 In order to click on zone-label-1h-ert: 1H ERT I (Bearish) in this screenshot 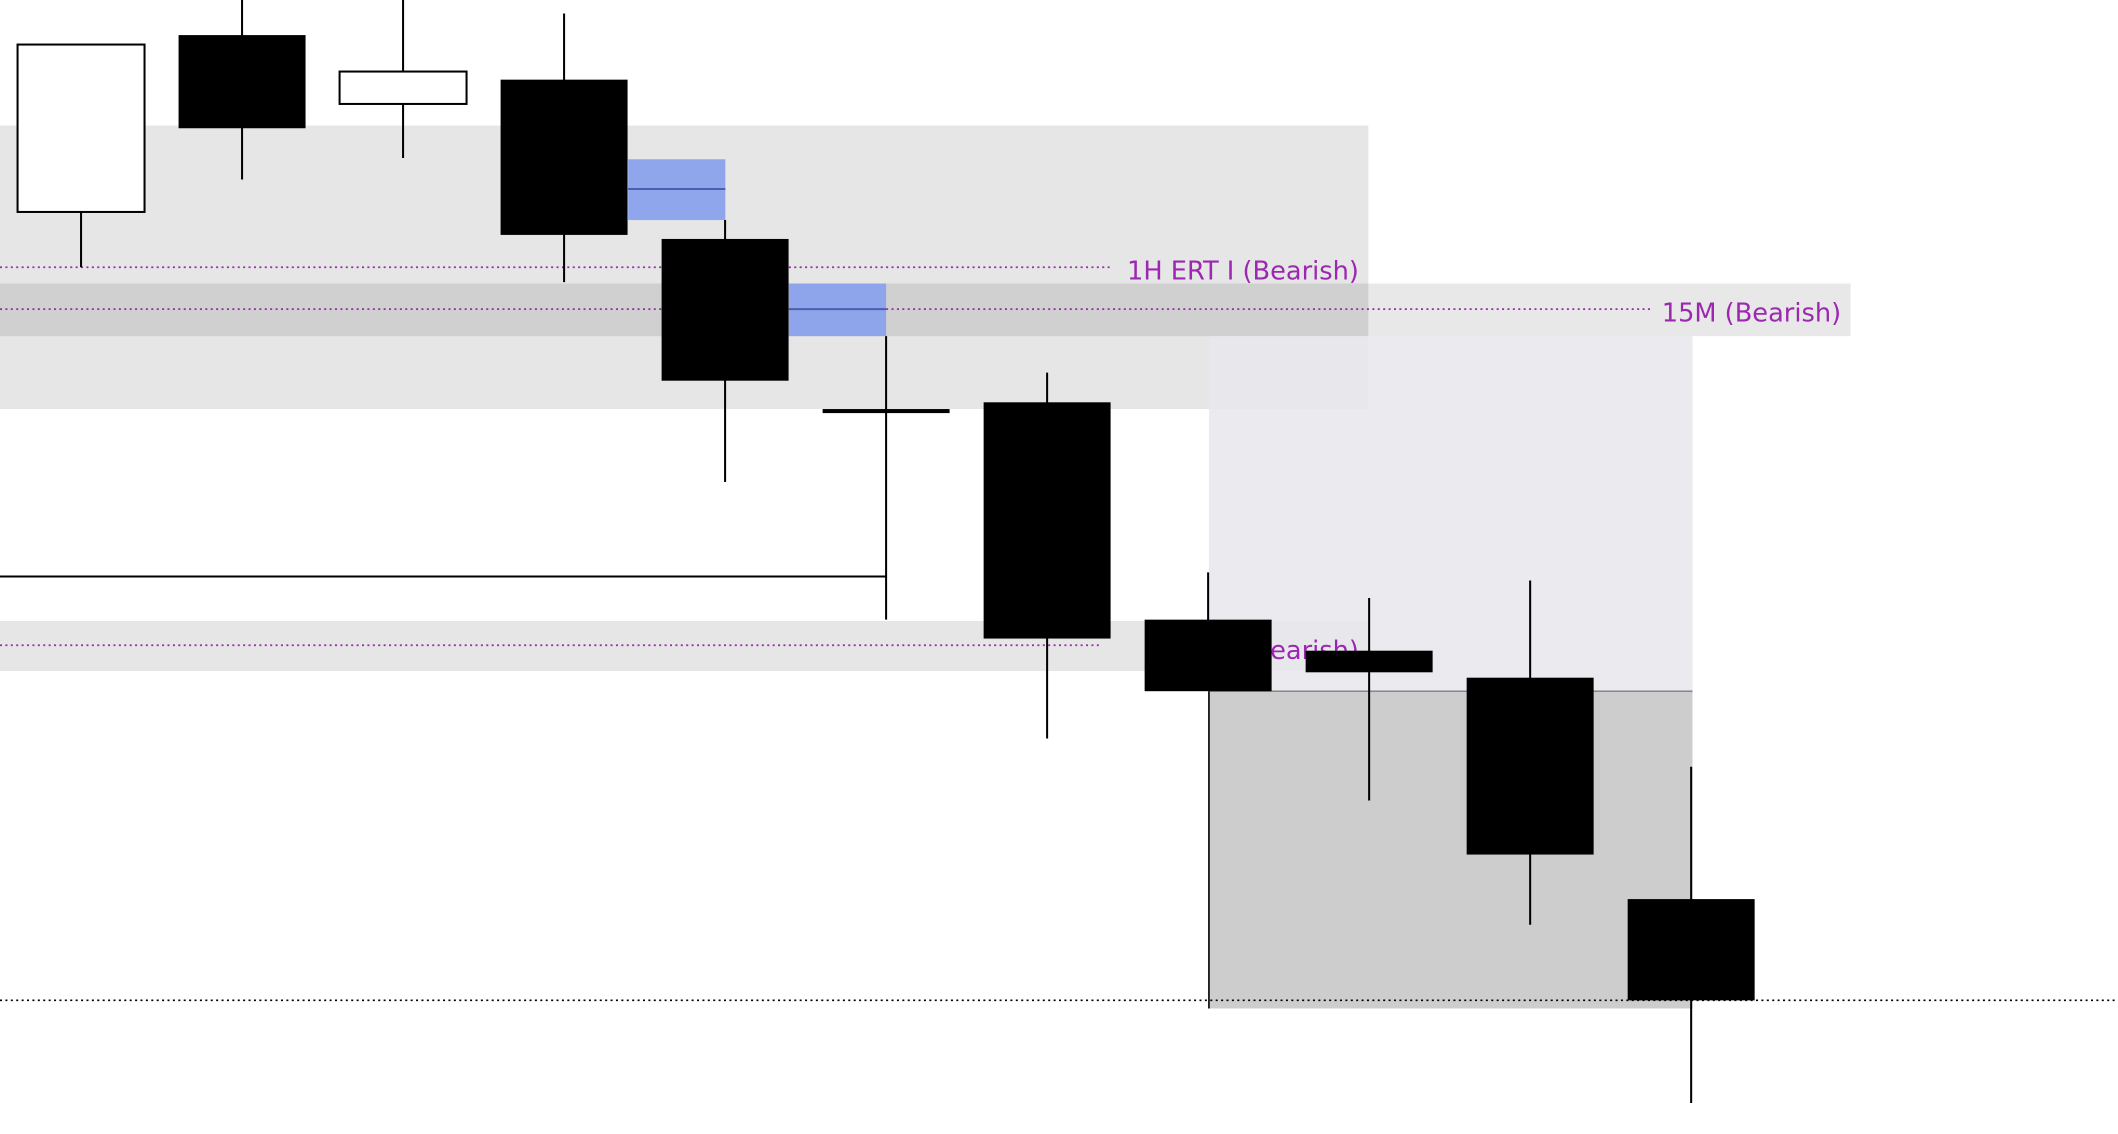, I will do `click(1243, 271)`.